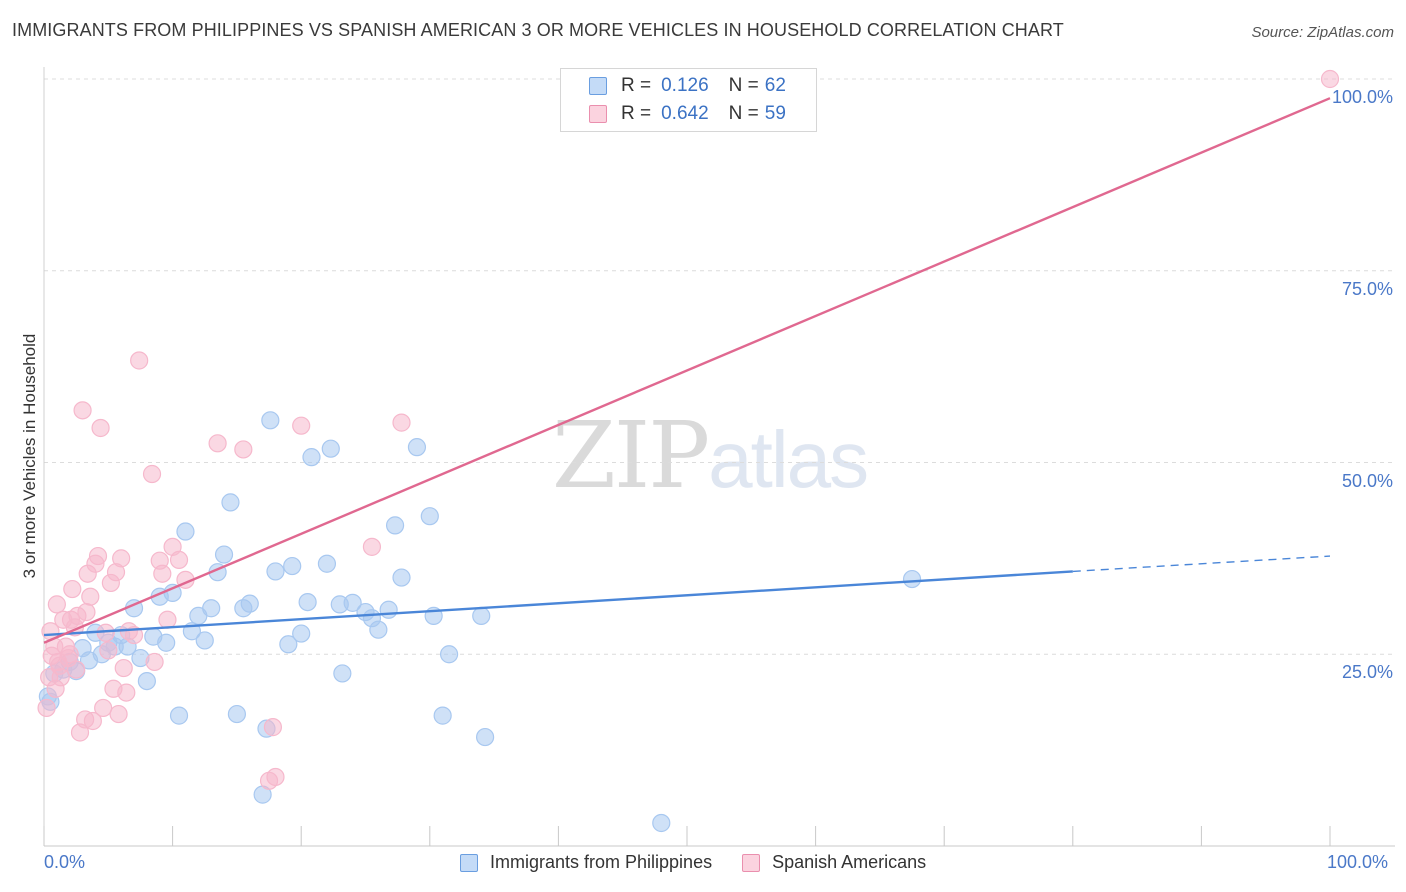  I want to click on trendline-extension-philippines, so click(1201, 564).